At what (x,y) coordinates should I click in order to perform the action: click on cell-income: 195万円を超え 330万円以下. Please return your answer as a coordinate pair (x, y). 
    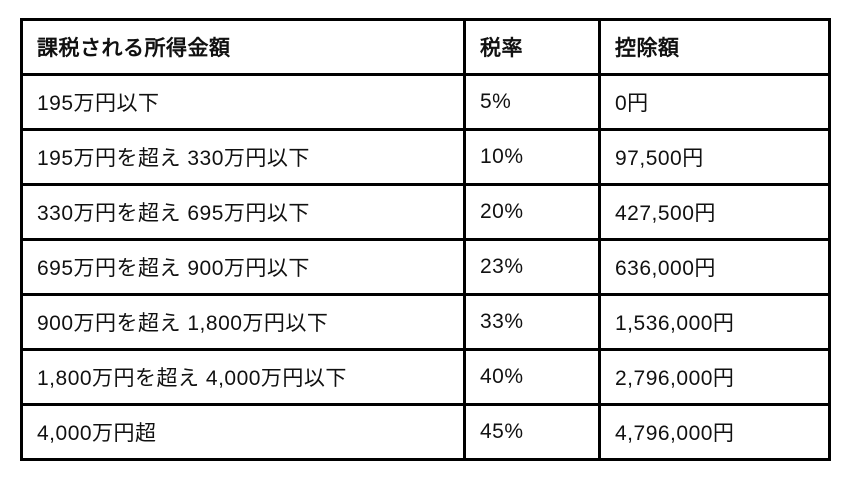
    Looking at the image, I should click on (243, 157).